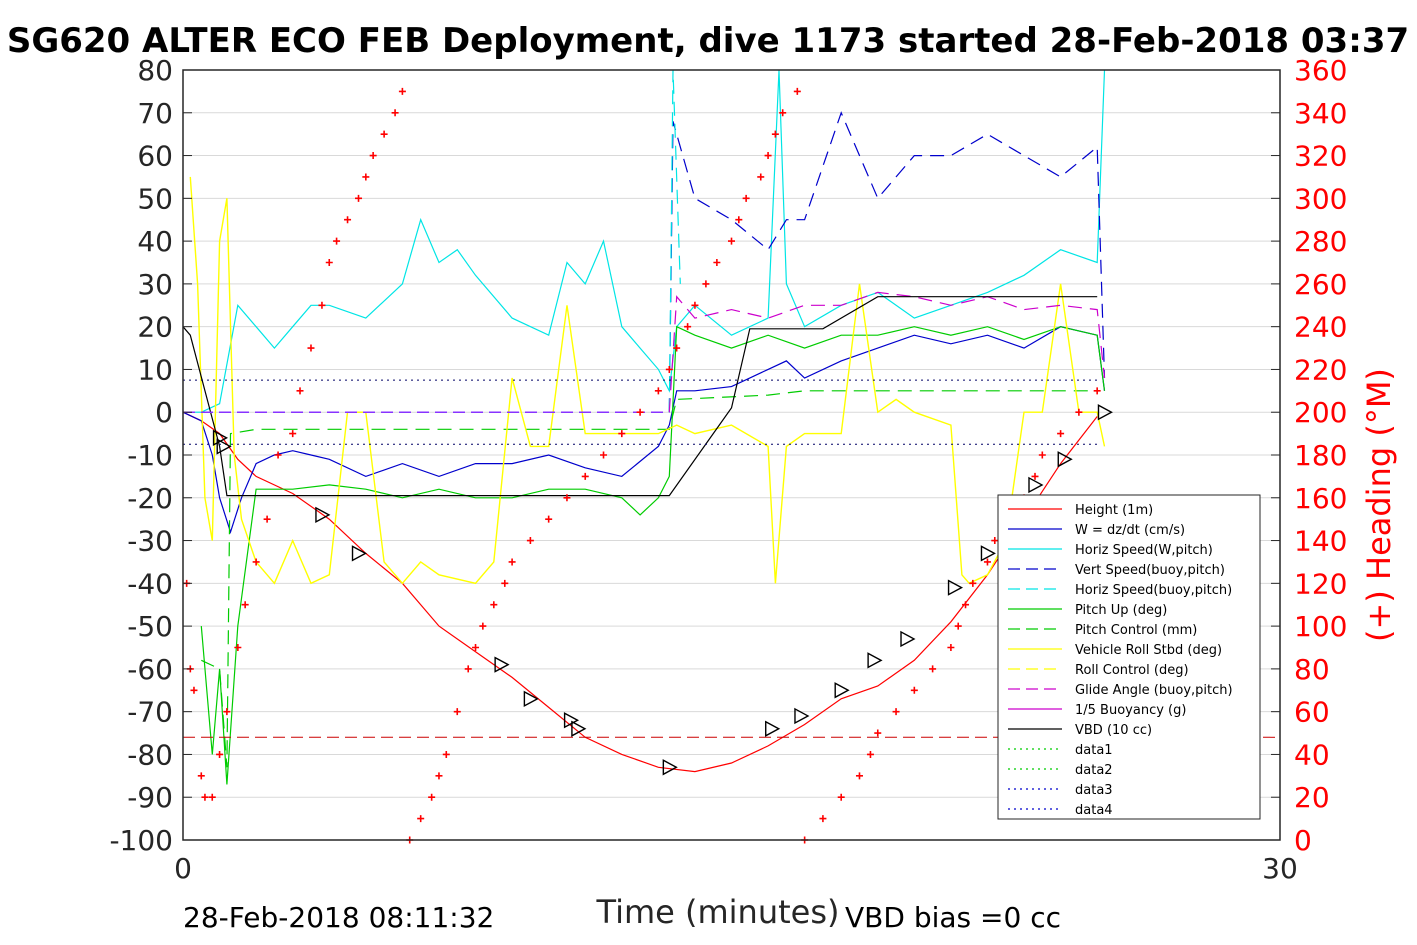 Image resolution: width=1417 pixels, height=945 pixels. What do you see at coordinates (155, 284) in the screenshot?
I see `left-tick-label: 30` at bounding box center [155, 284].